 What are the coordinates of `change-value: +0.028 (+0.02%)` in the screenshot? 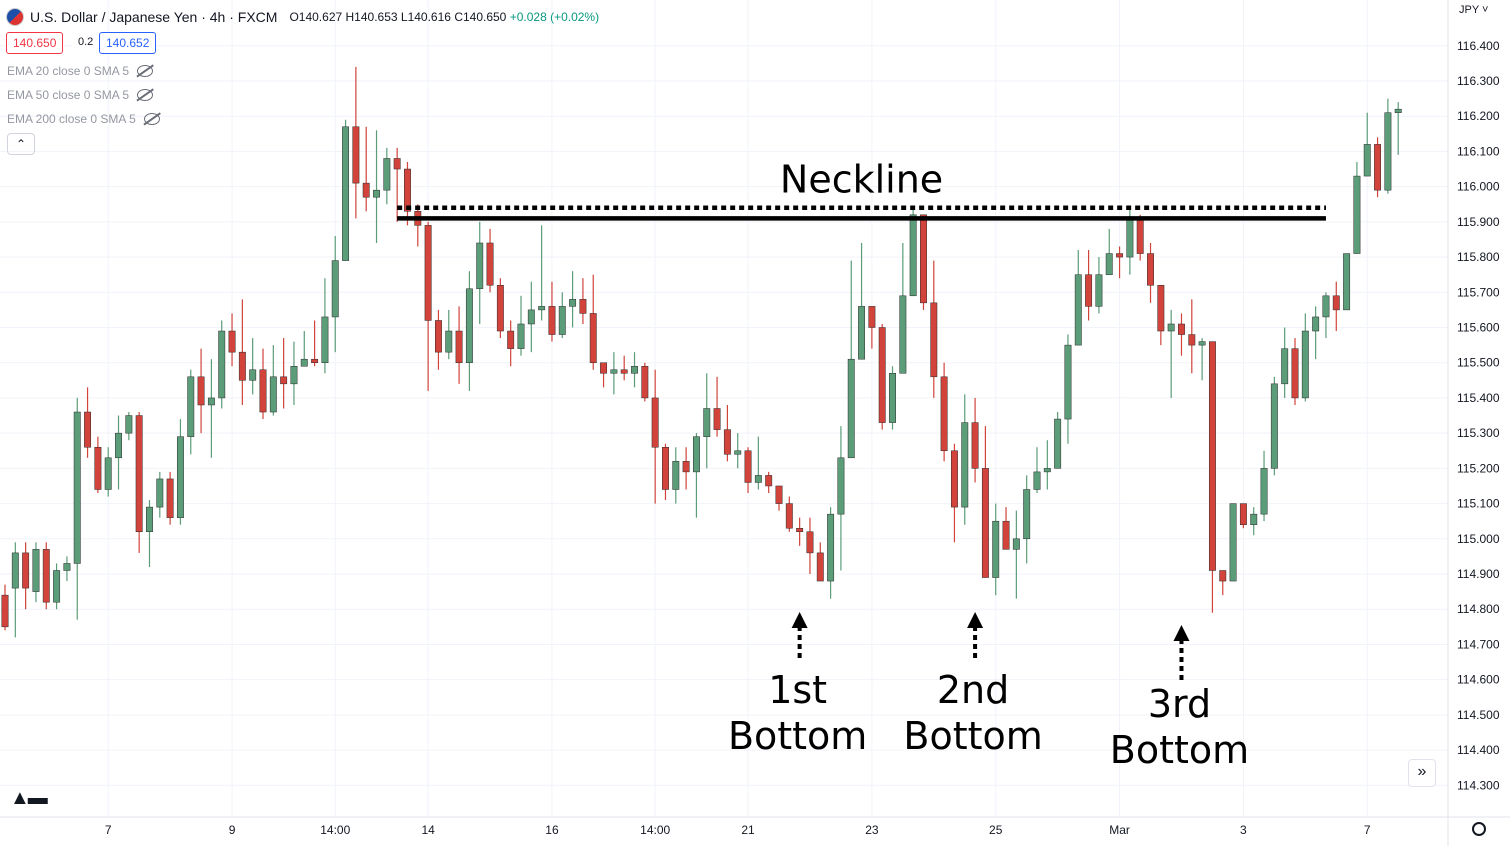 It's located at (554, 17).